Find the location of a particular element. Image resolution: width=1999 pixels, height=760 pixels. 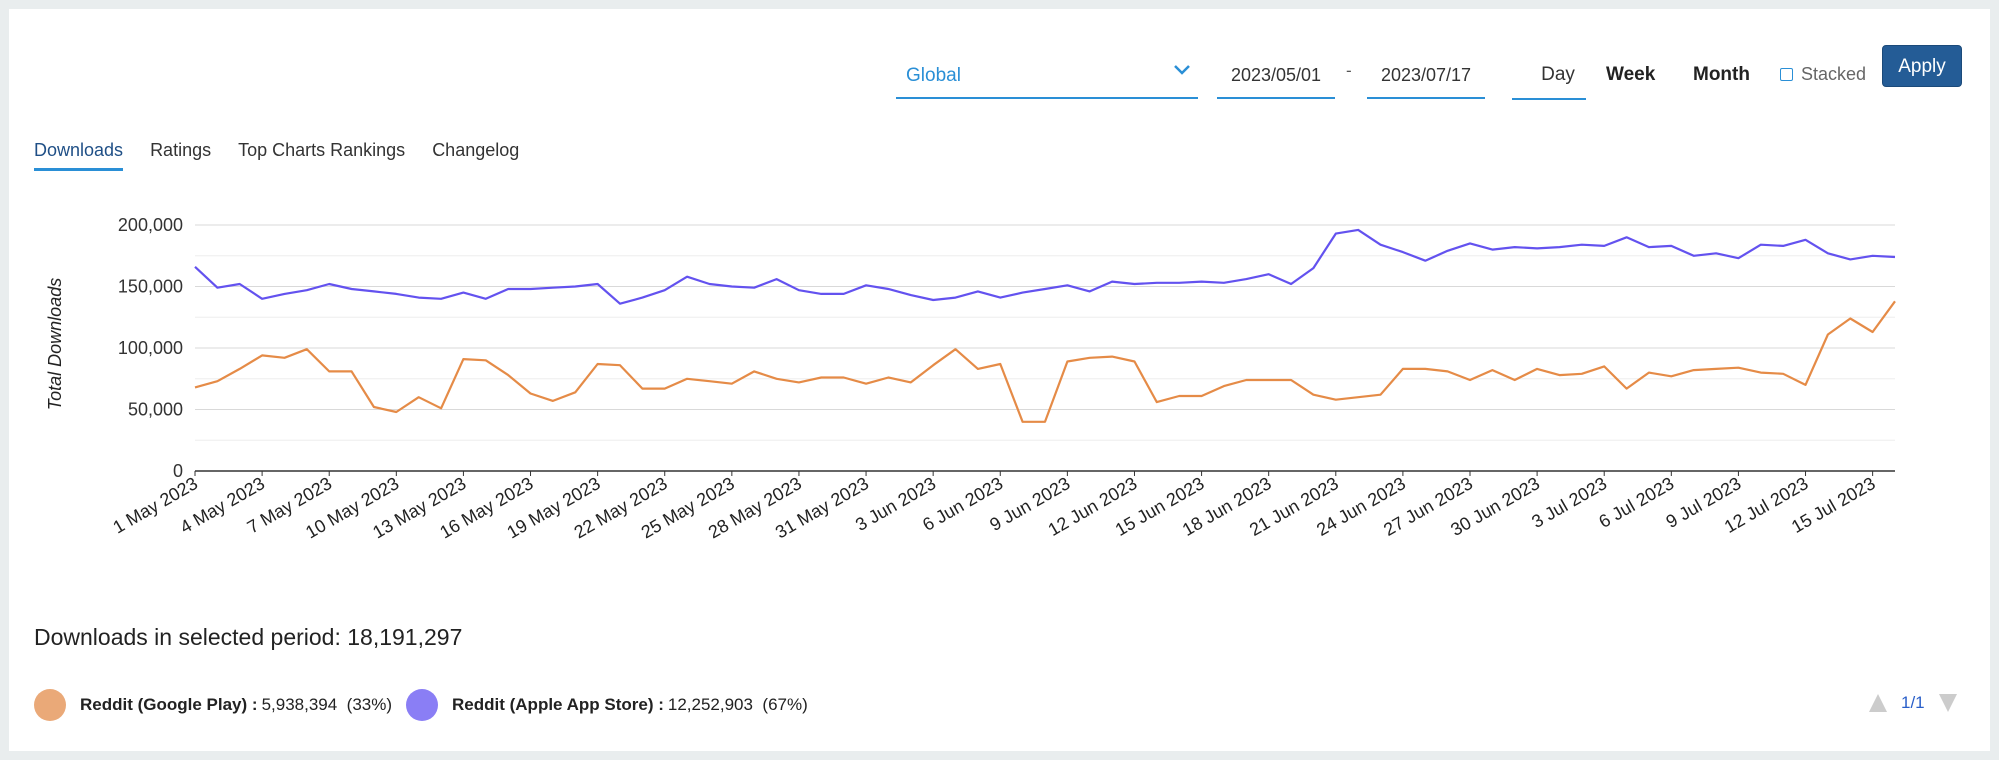

stacked-checkbox is located at coordinates (1786, 74).